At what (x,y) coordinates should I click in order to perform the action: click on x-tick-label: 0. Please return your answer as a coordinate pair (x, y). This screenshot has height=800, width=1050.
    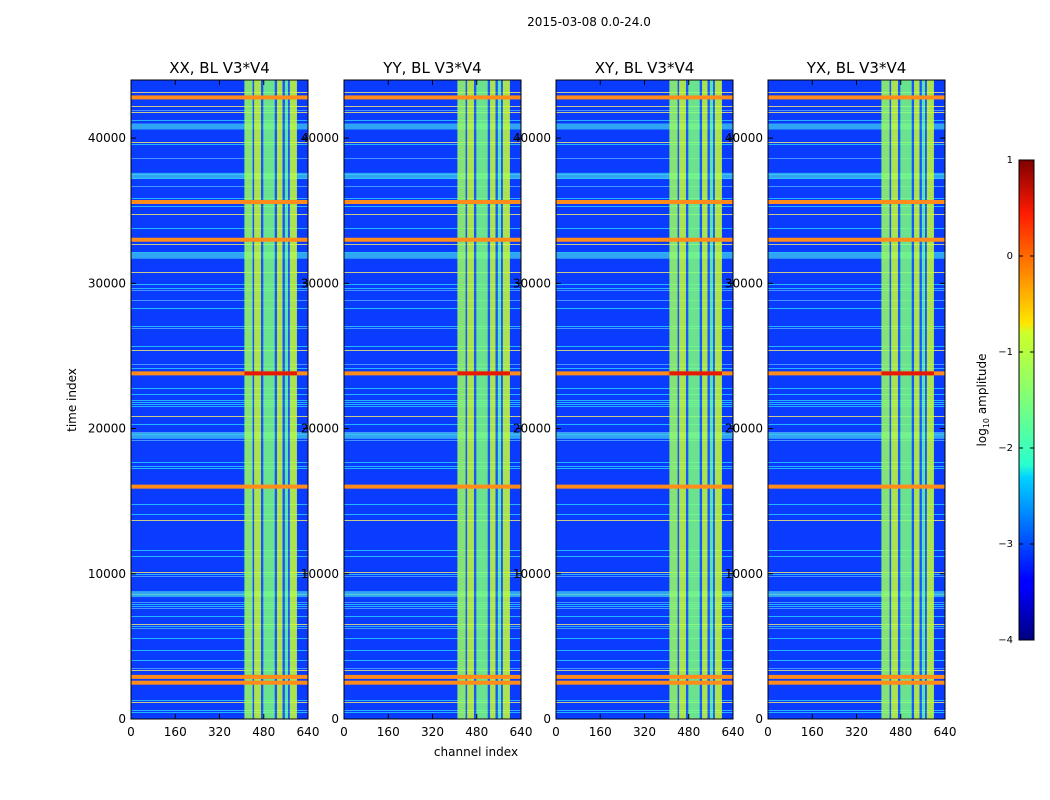
    Looking at the image, I should click on (344, 732).